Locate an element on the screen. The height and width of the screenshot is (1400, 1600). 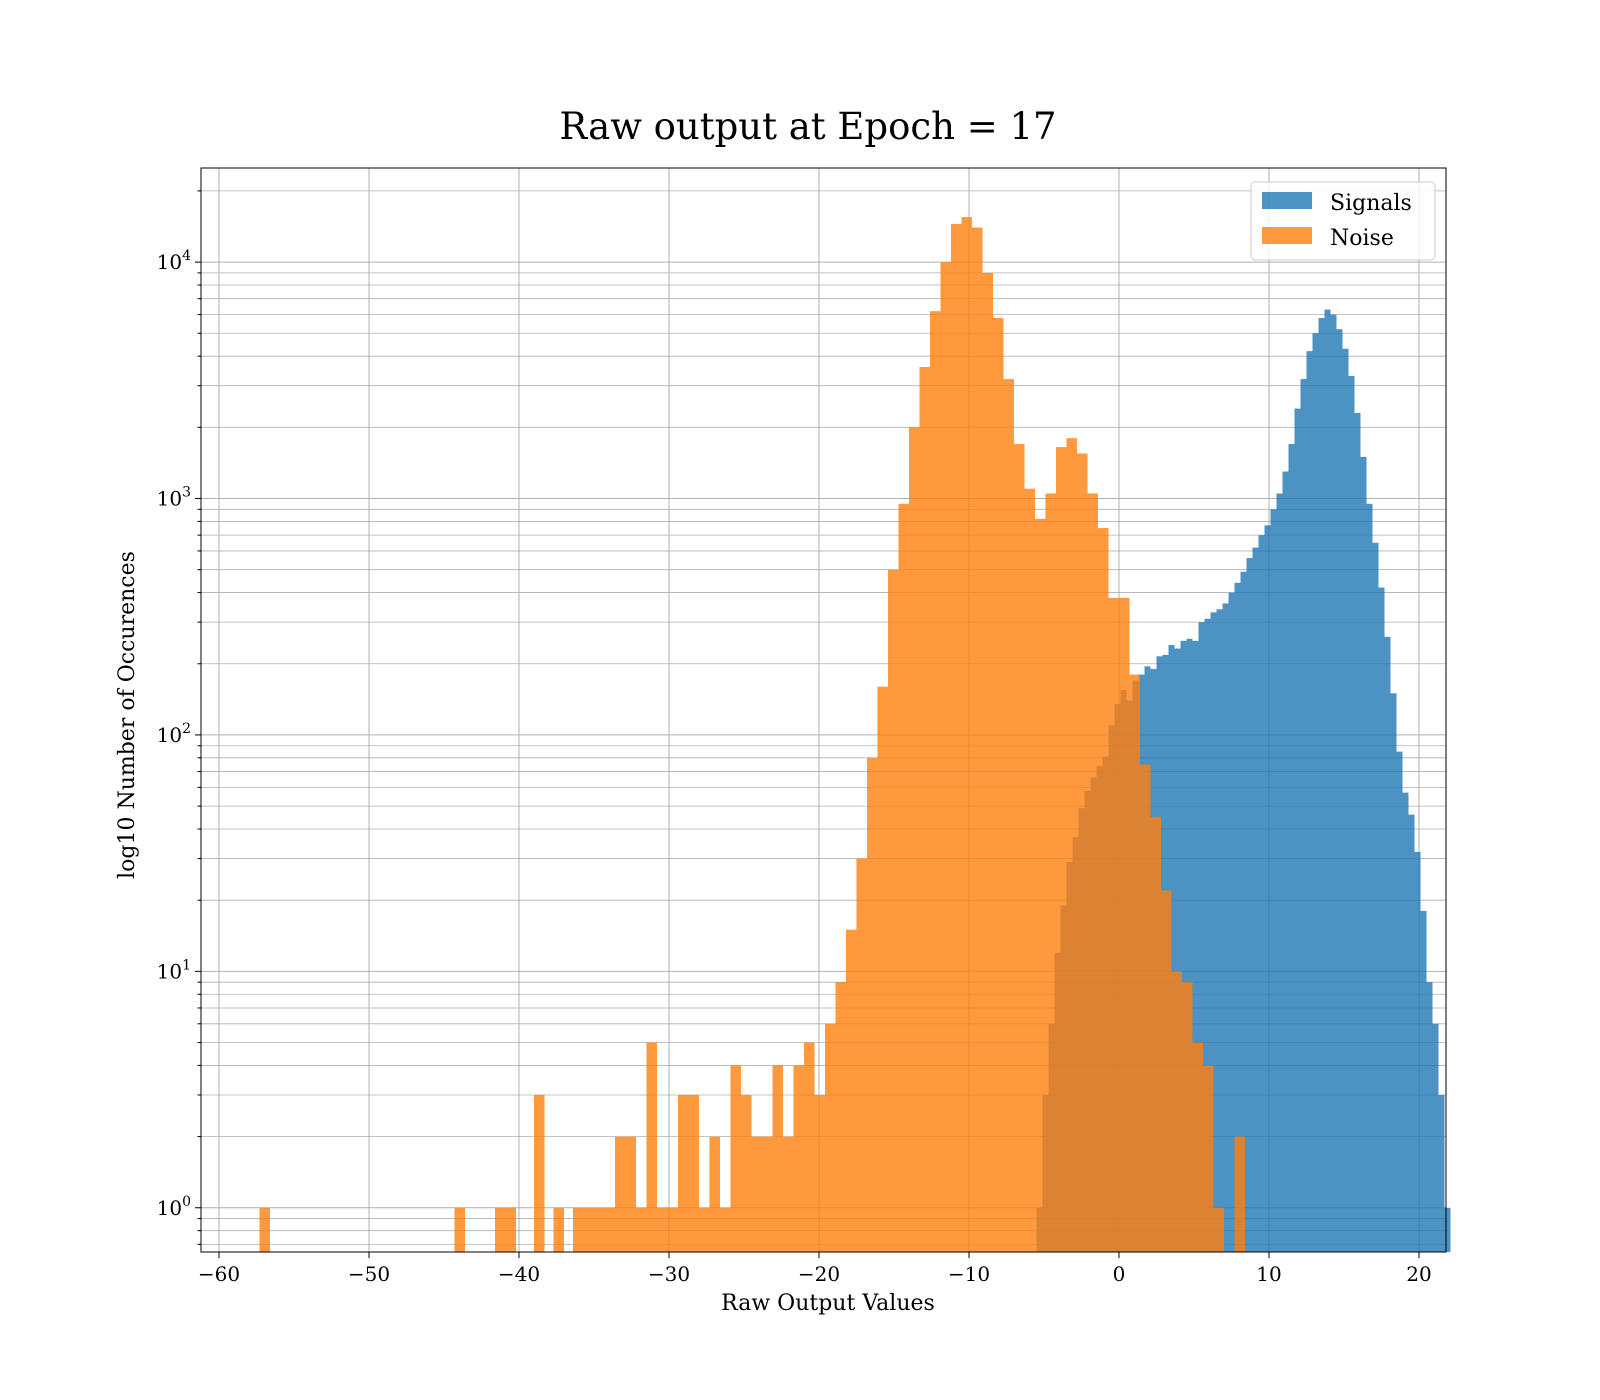
x-tick-label: 0 is located at coordinates (1119, 1274).